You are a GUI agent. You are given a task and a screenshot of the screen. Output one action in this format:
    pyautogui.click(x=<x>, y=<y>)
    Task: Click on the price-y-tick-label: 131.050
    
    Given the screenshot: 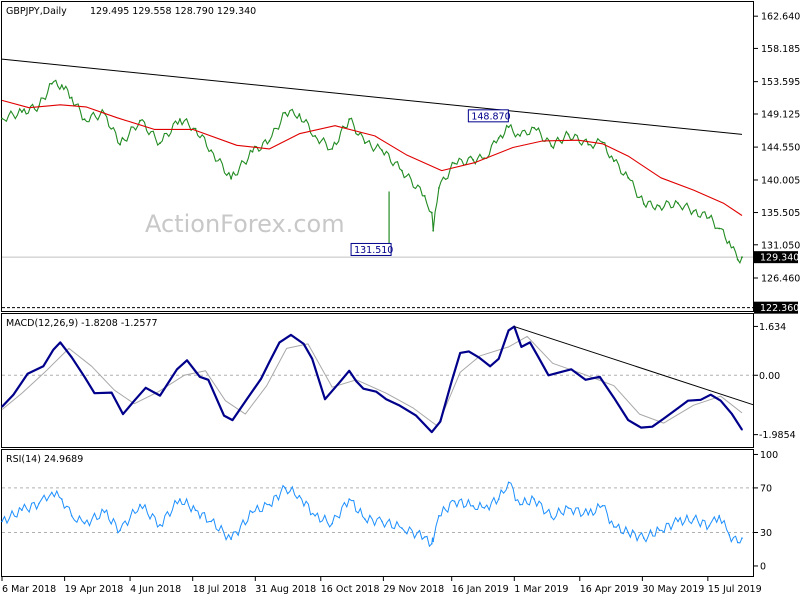 What is the action you would take?
    pyautogui.click(x=780, y=245)
    